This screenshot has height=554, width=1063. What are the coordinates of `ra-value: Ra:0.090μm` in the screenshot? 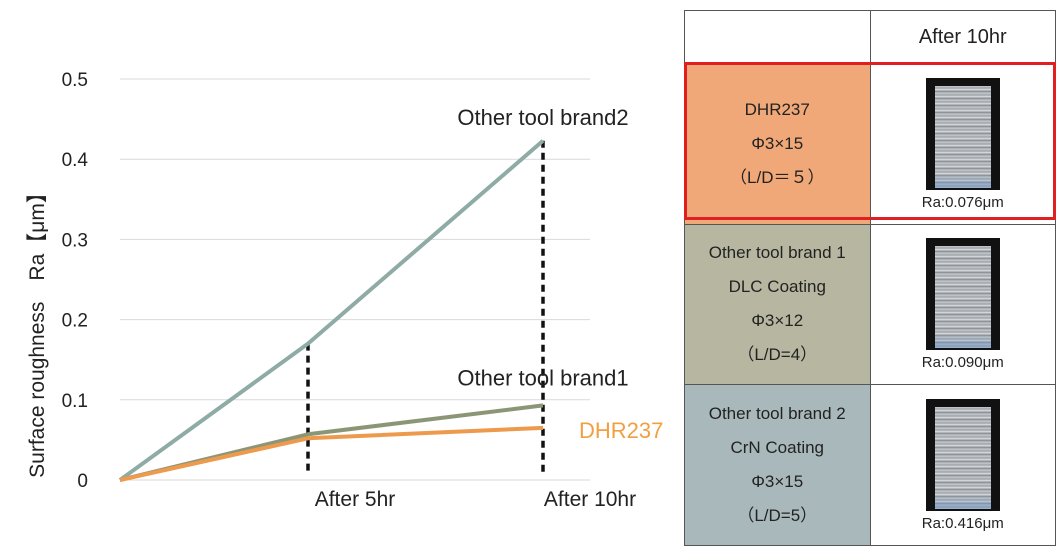 It's located at (962, 363).